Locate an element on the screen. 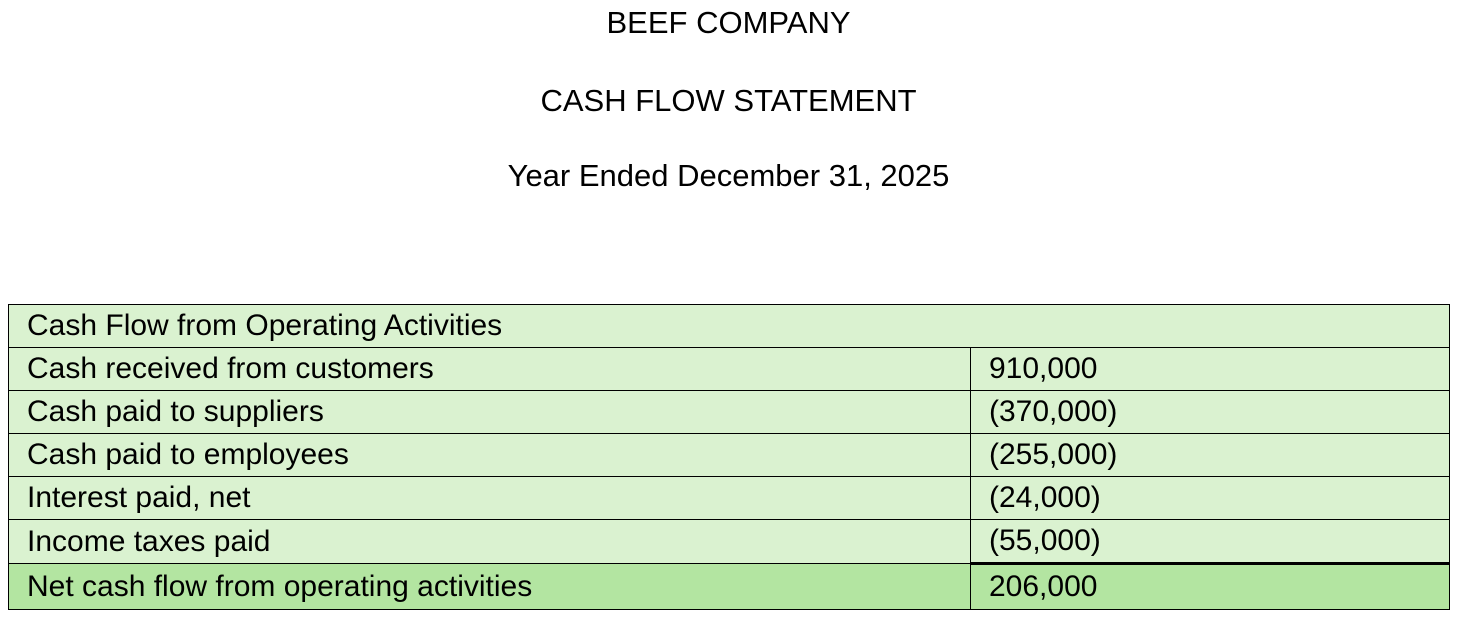  company-name: BEEF COMPANY is located at coordinates (728, 22).